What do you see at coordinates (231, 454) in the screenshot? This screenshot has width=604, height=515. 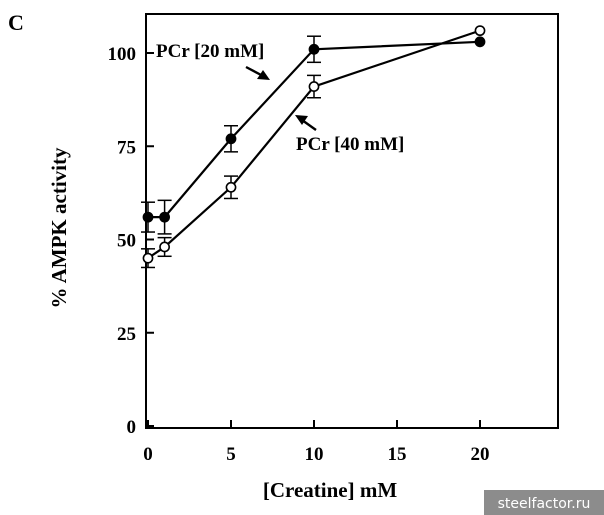 I see `x-tick-label: 5` at bounding box center [231, 454].